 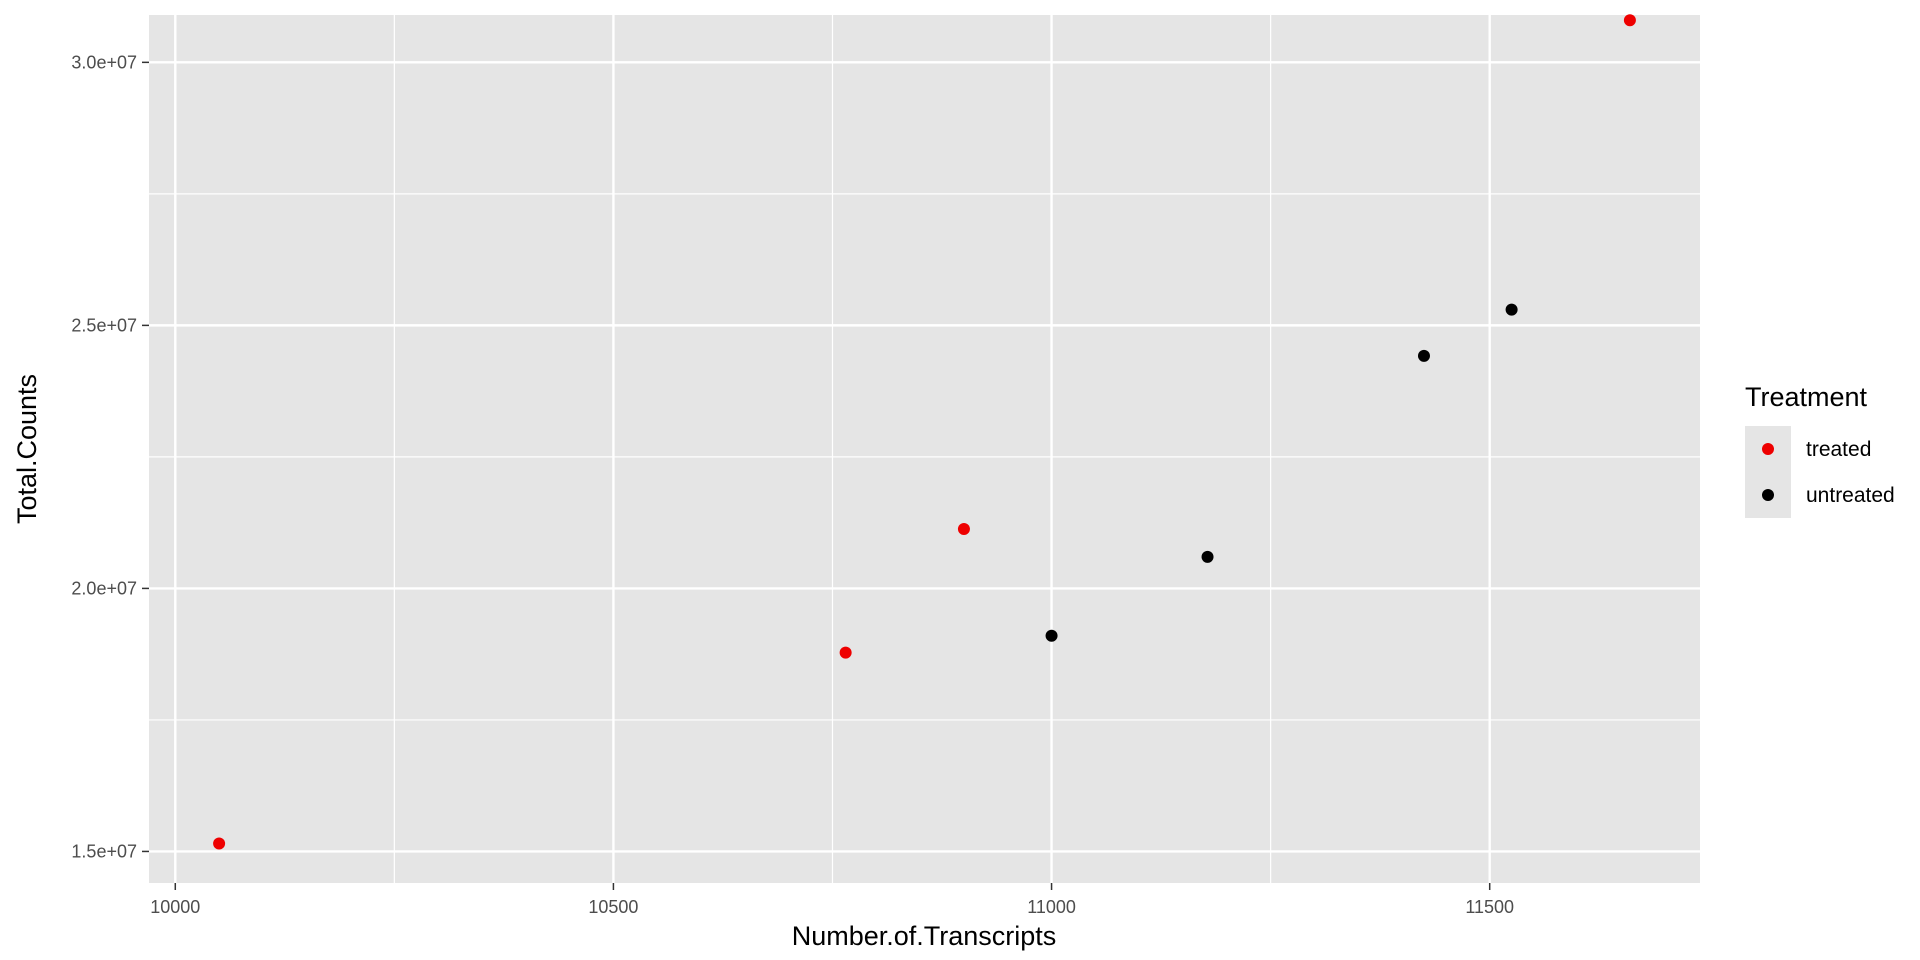 I want to click on x-axis-title: Number.of.Transcripts, so click(x=924, y=936).